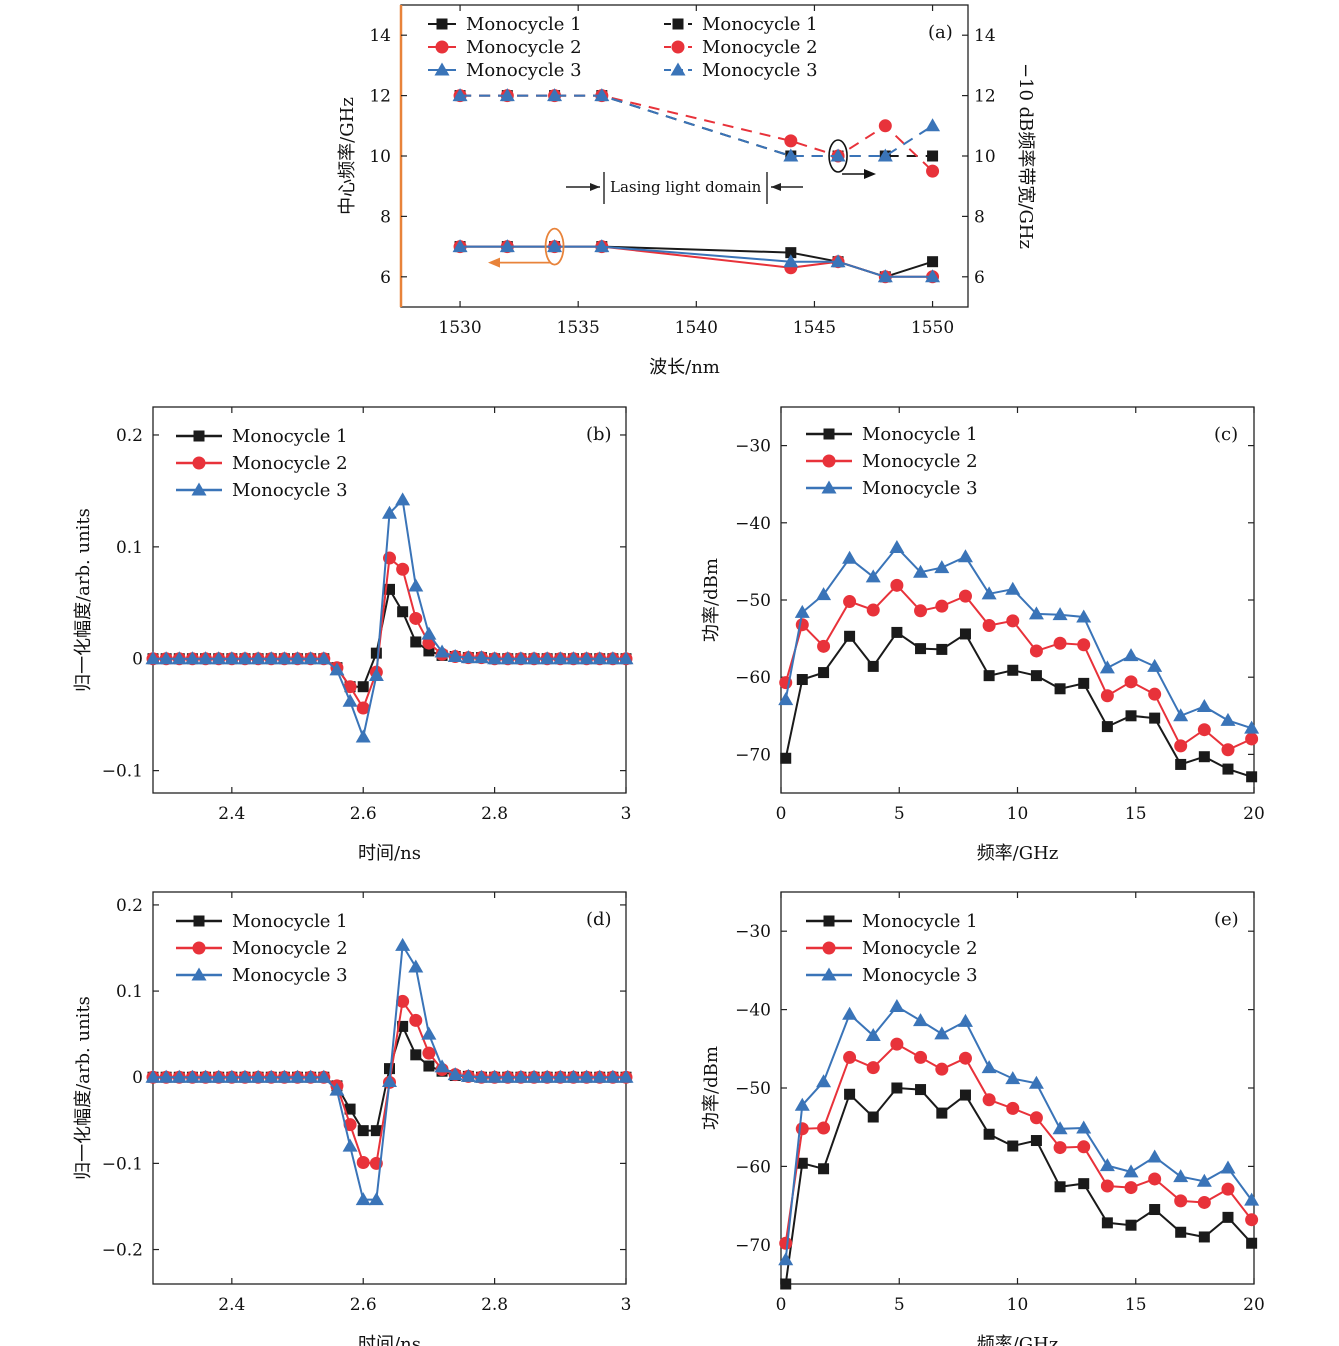 The image size is (1339, 1346). I want to click on x-tick-label: 0, so click(781, 1305).